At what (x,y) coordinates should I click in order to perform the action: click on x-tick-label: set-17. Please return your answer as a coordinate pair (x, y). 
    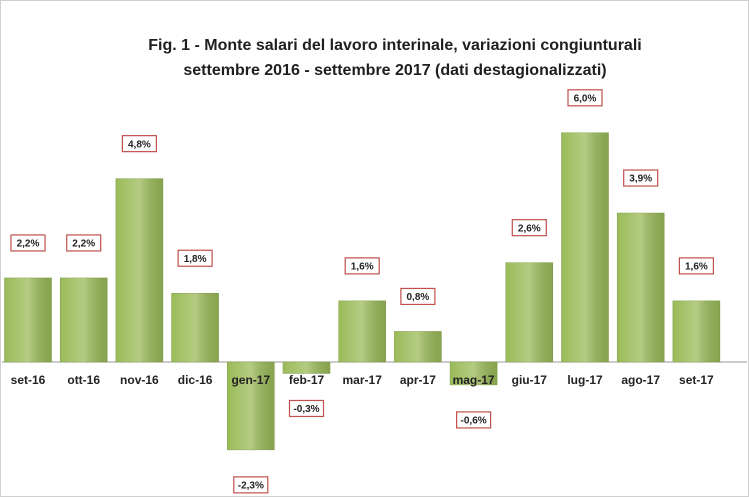
    Looking at the image, I should click on (696, 380).